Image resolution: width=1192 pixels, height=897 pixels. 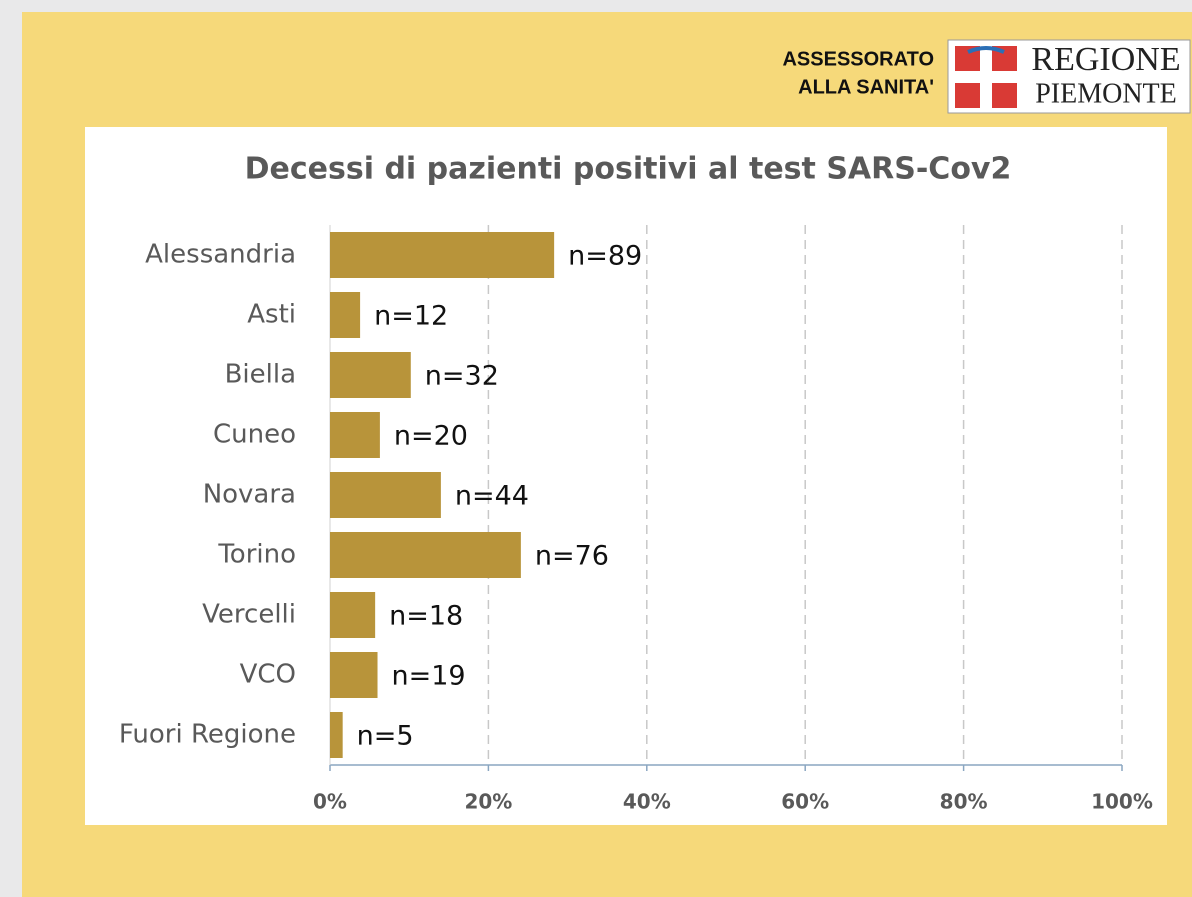 What do you see at coordinates (462, 376) in the screenshot?
I see `data-label: n=32` at bounding box center [462, 376].